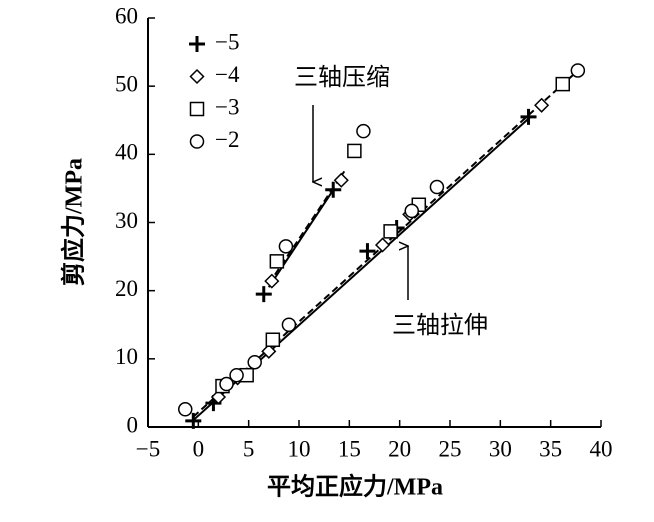 The height and width of the screenshot is (522, 654). Describe the element at coordinates (199, 448) in the screenshot. I see `x-tick-label: 0` at that location.